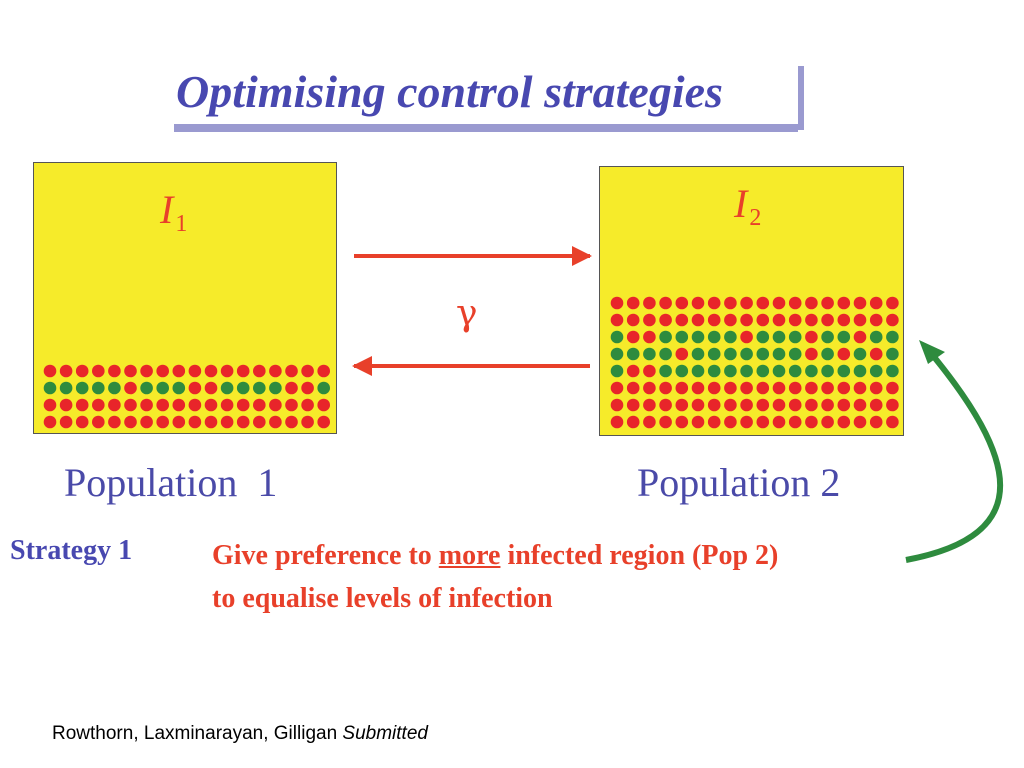  I want to click on slide-title: Optimising control strategies, so click(449, 91).